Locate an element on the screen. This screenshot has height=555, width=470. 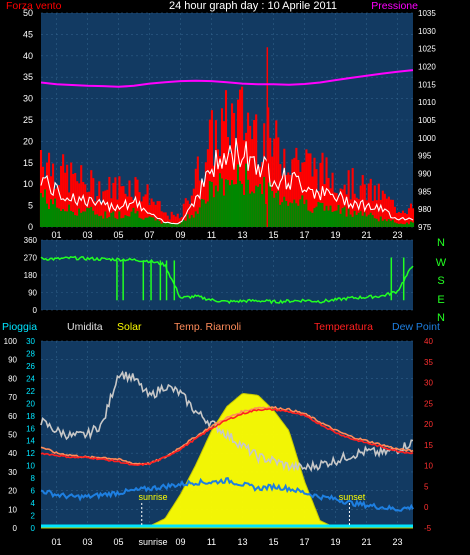
humidity-tick-label: 40 is located at coordinates (12, 453).